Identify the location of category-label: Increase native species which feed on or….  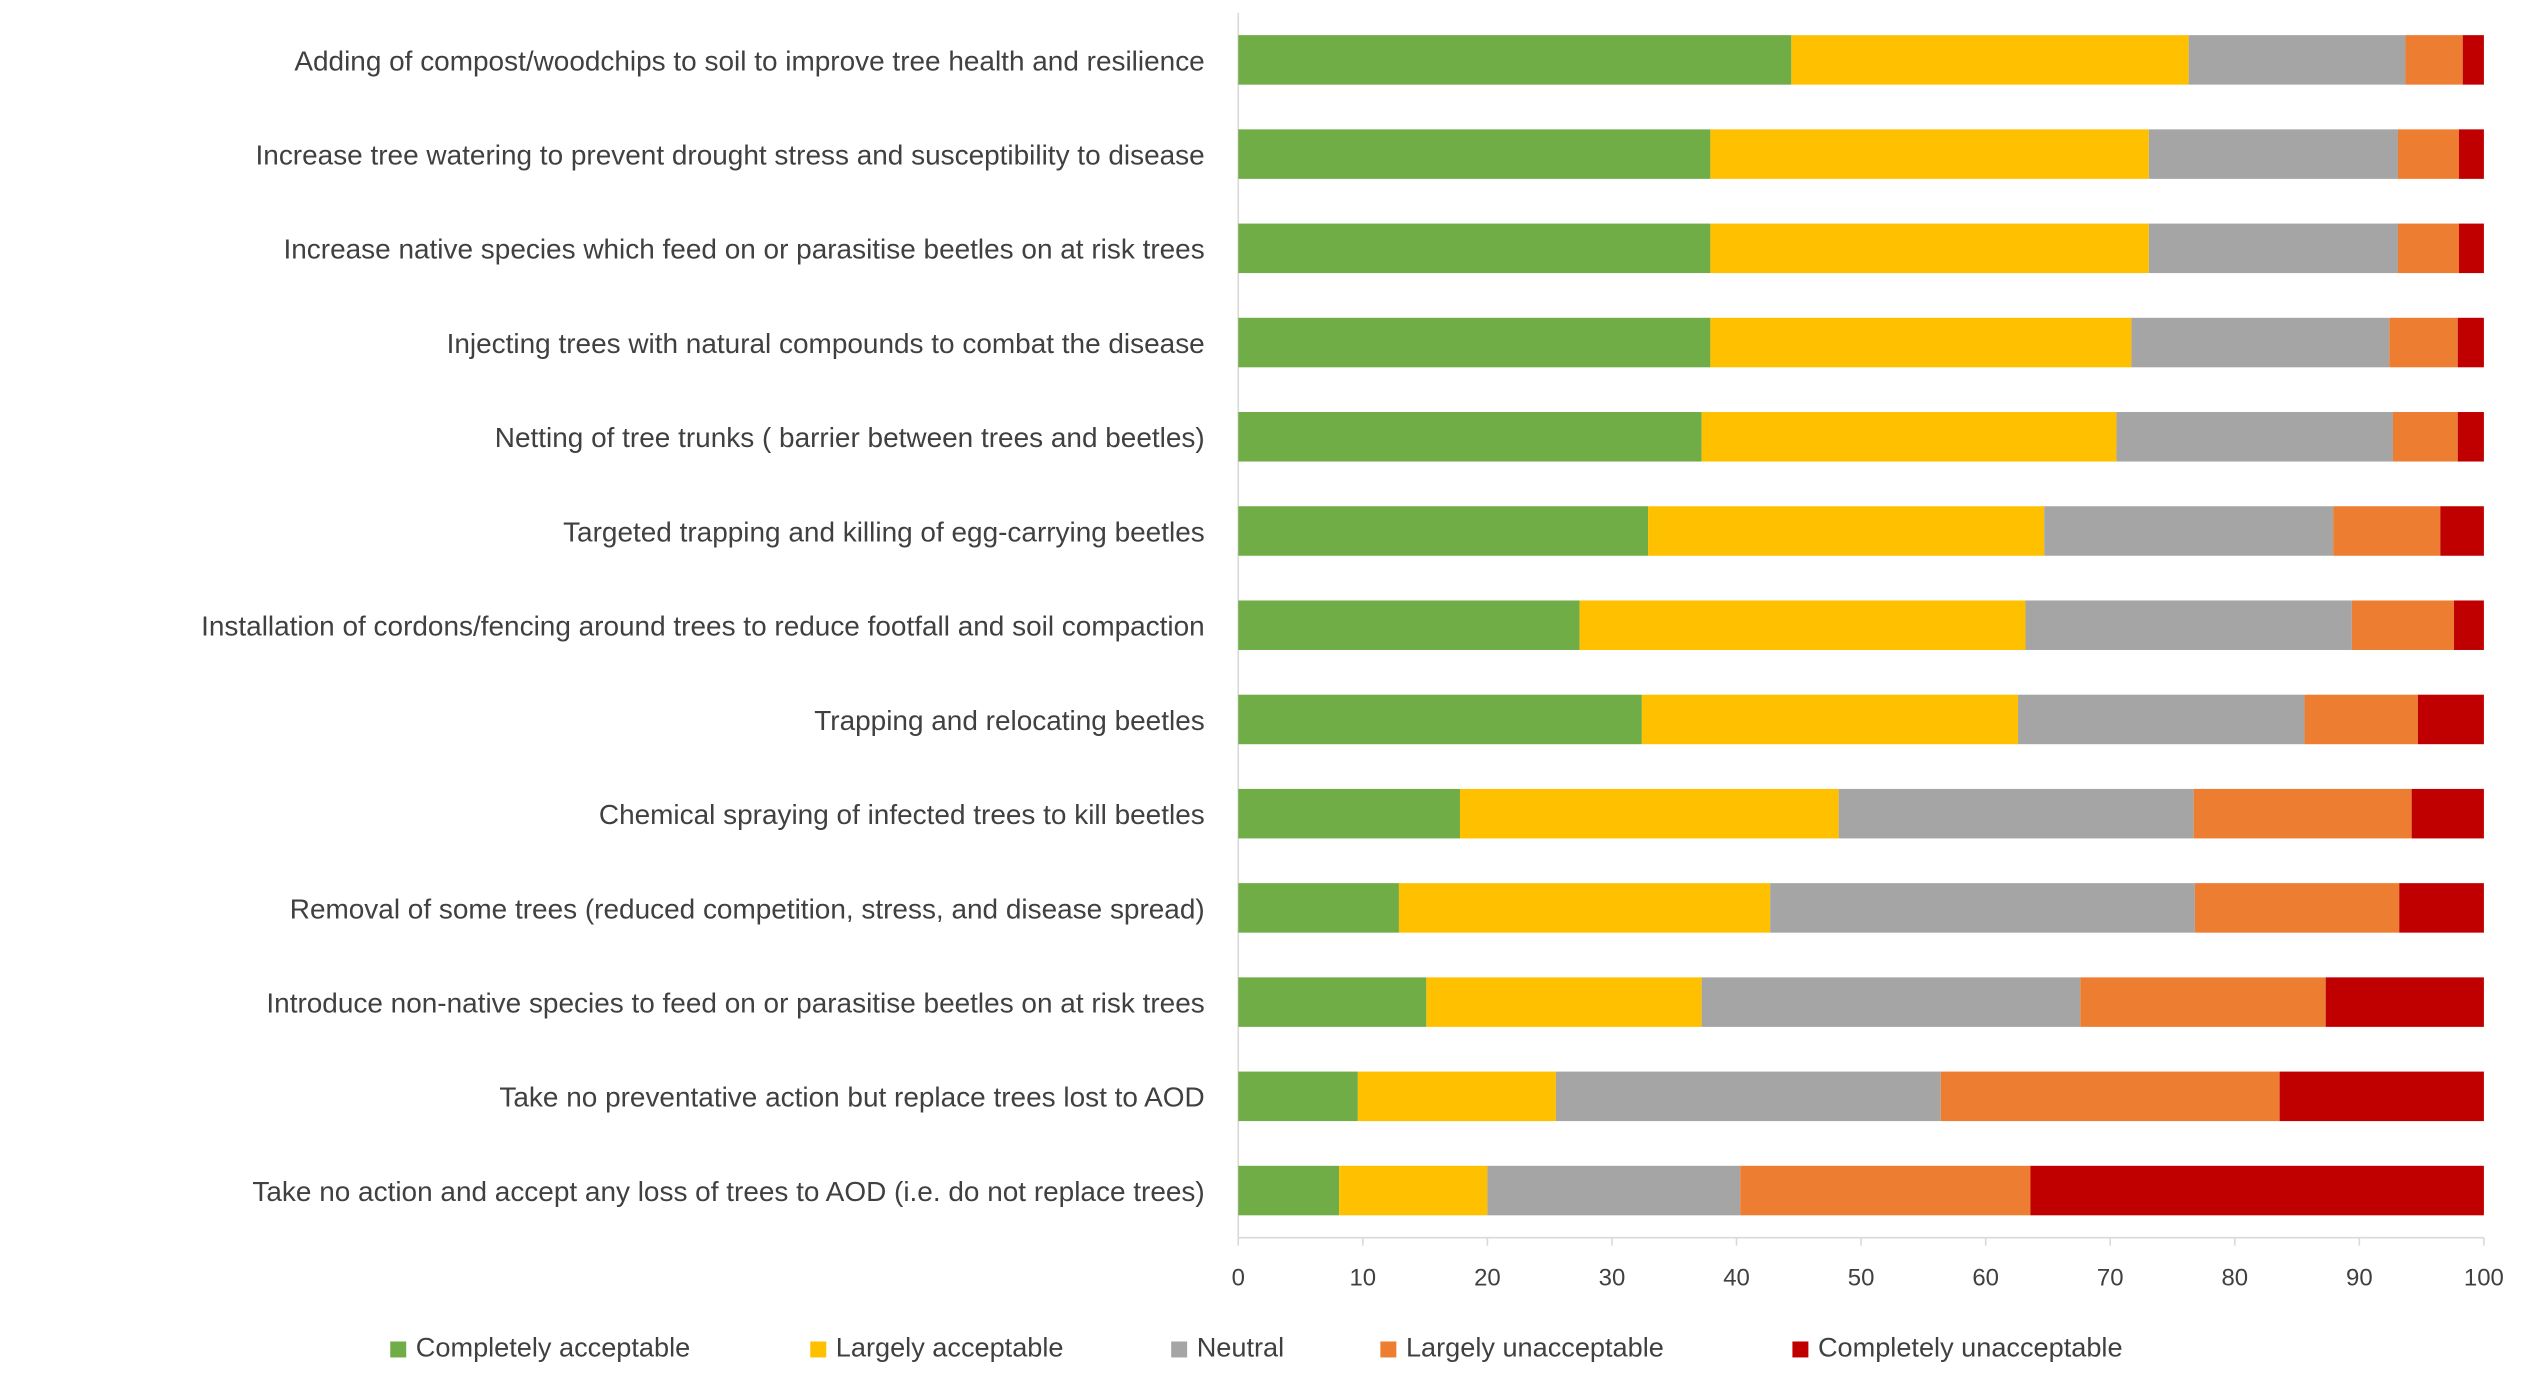
(744, 248).